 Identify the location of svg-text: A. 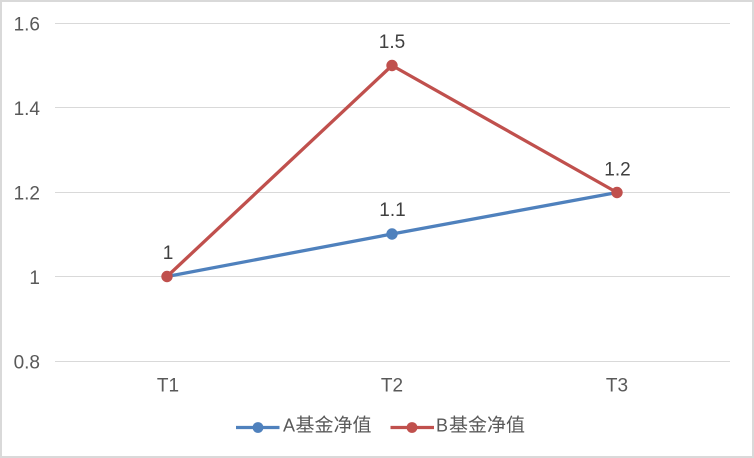
(289, 426).